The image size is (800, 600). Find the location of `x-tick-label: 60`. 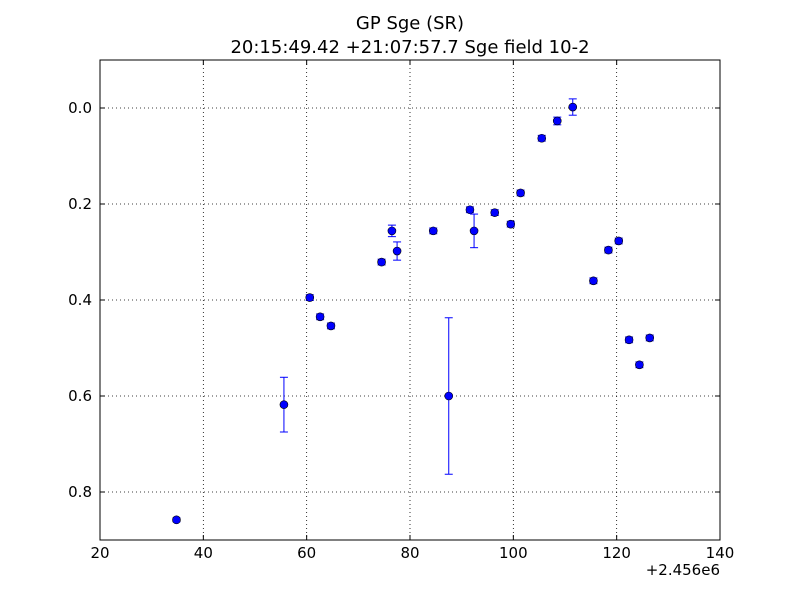

x-tick-label: 60 is located at coordinates (306, 553).